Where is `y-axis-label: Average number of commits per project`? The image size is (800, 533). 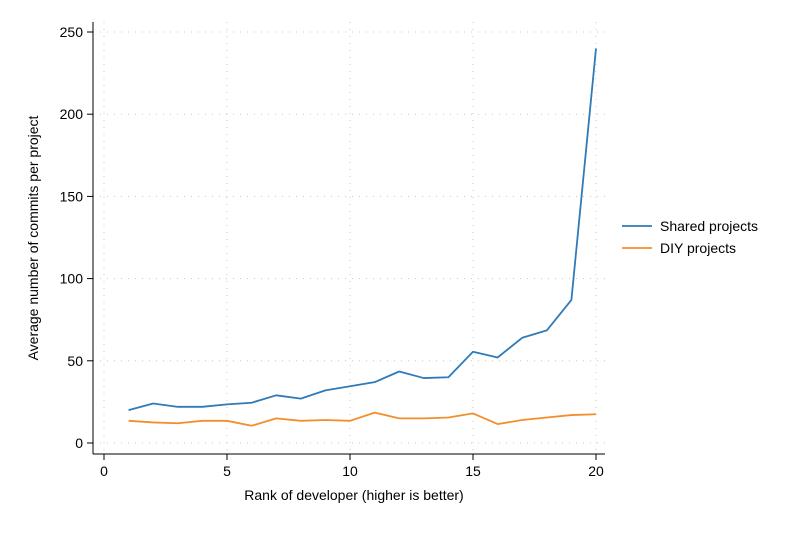 y-axis-label: Average number of commits per project is located at coordinates (33, 237).